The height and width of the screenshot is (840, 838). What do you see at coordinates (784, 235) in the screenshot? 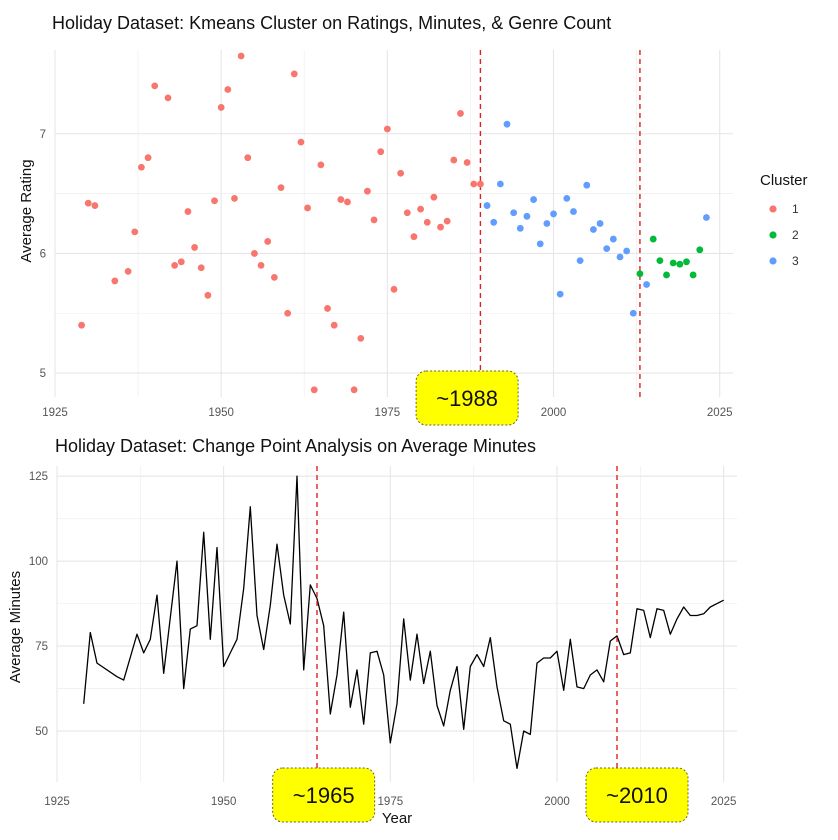
I see `legend-item: 2` at bounding box center [784, 235].